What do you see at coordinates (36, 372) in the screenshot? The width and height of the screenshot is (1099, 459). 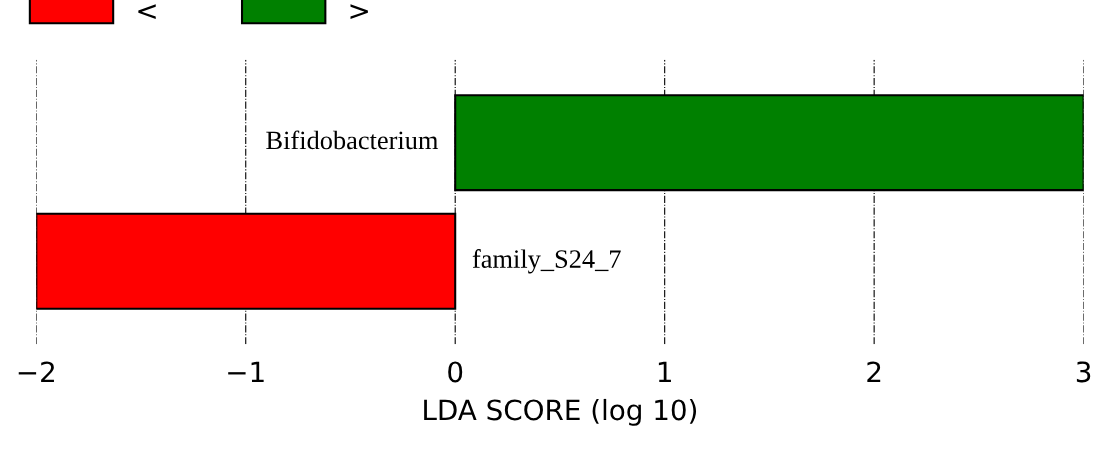 I see `x-tick-label: −2` at bounding box center [36, 372].